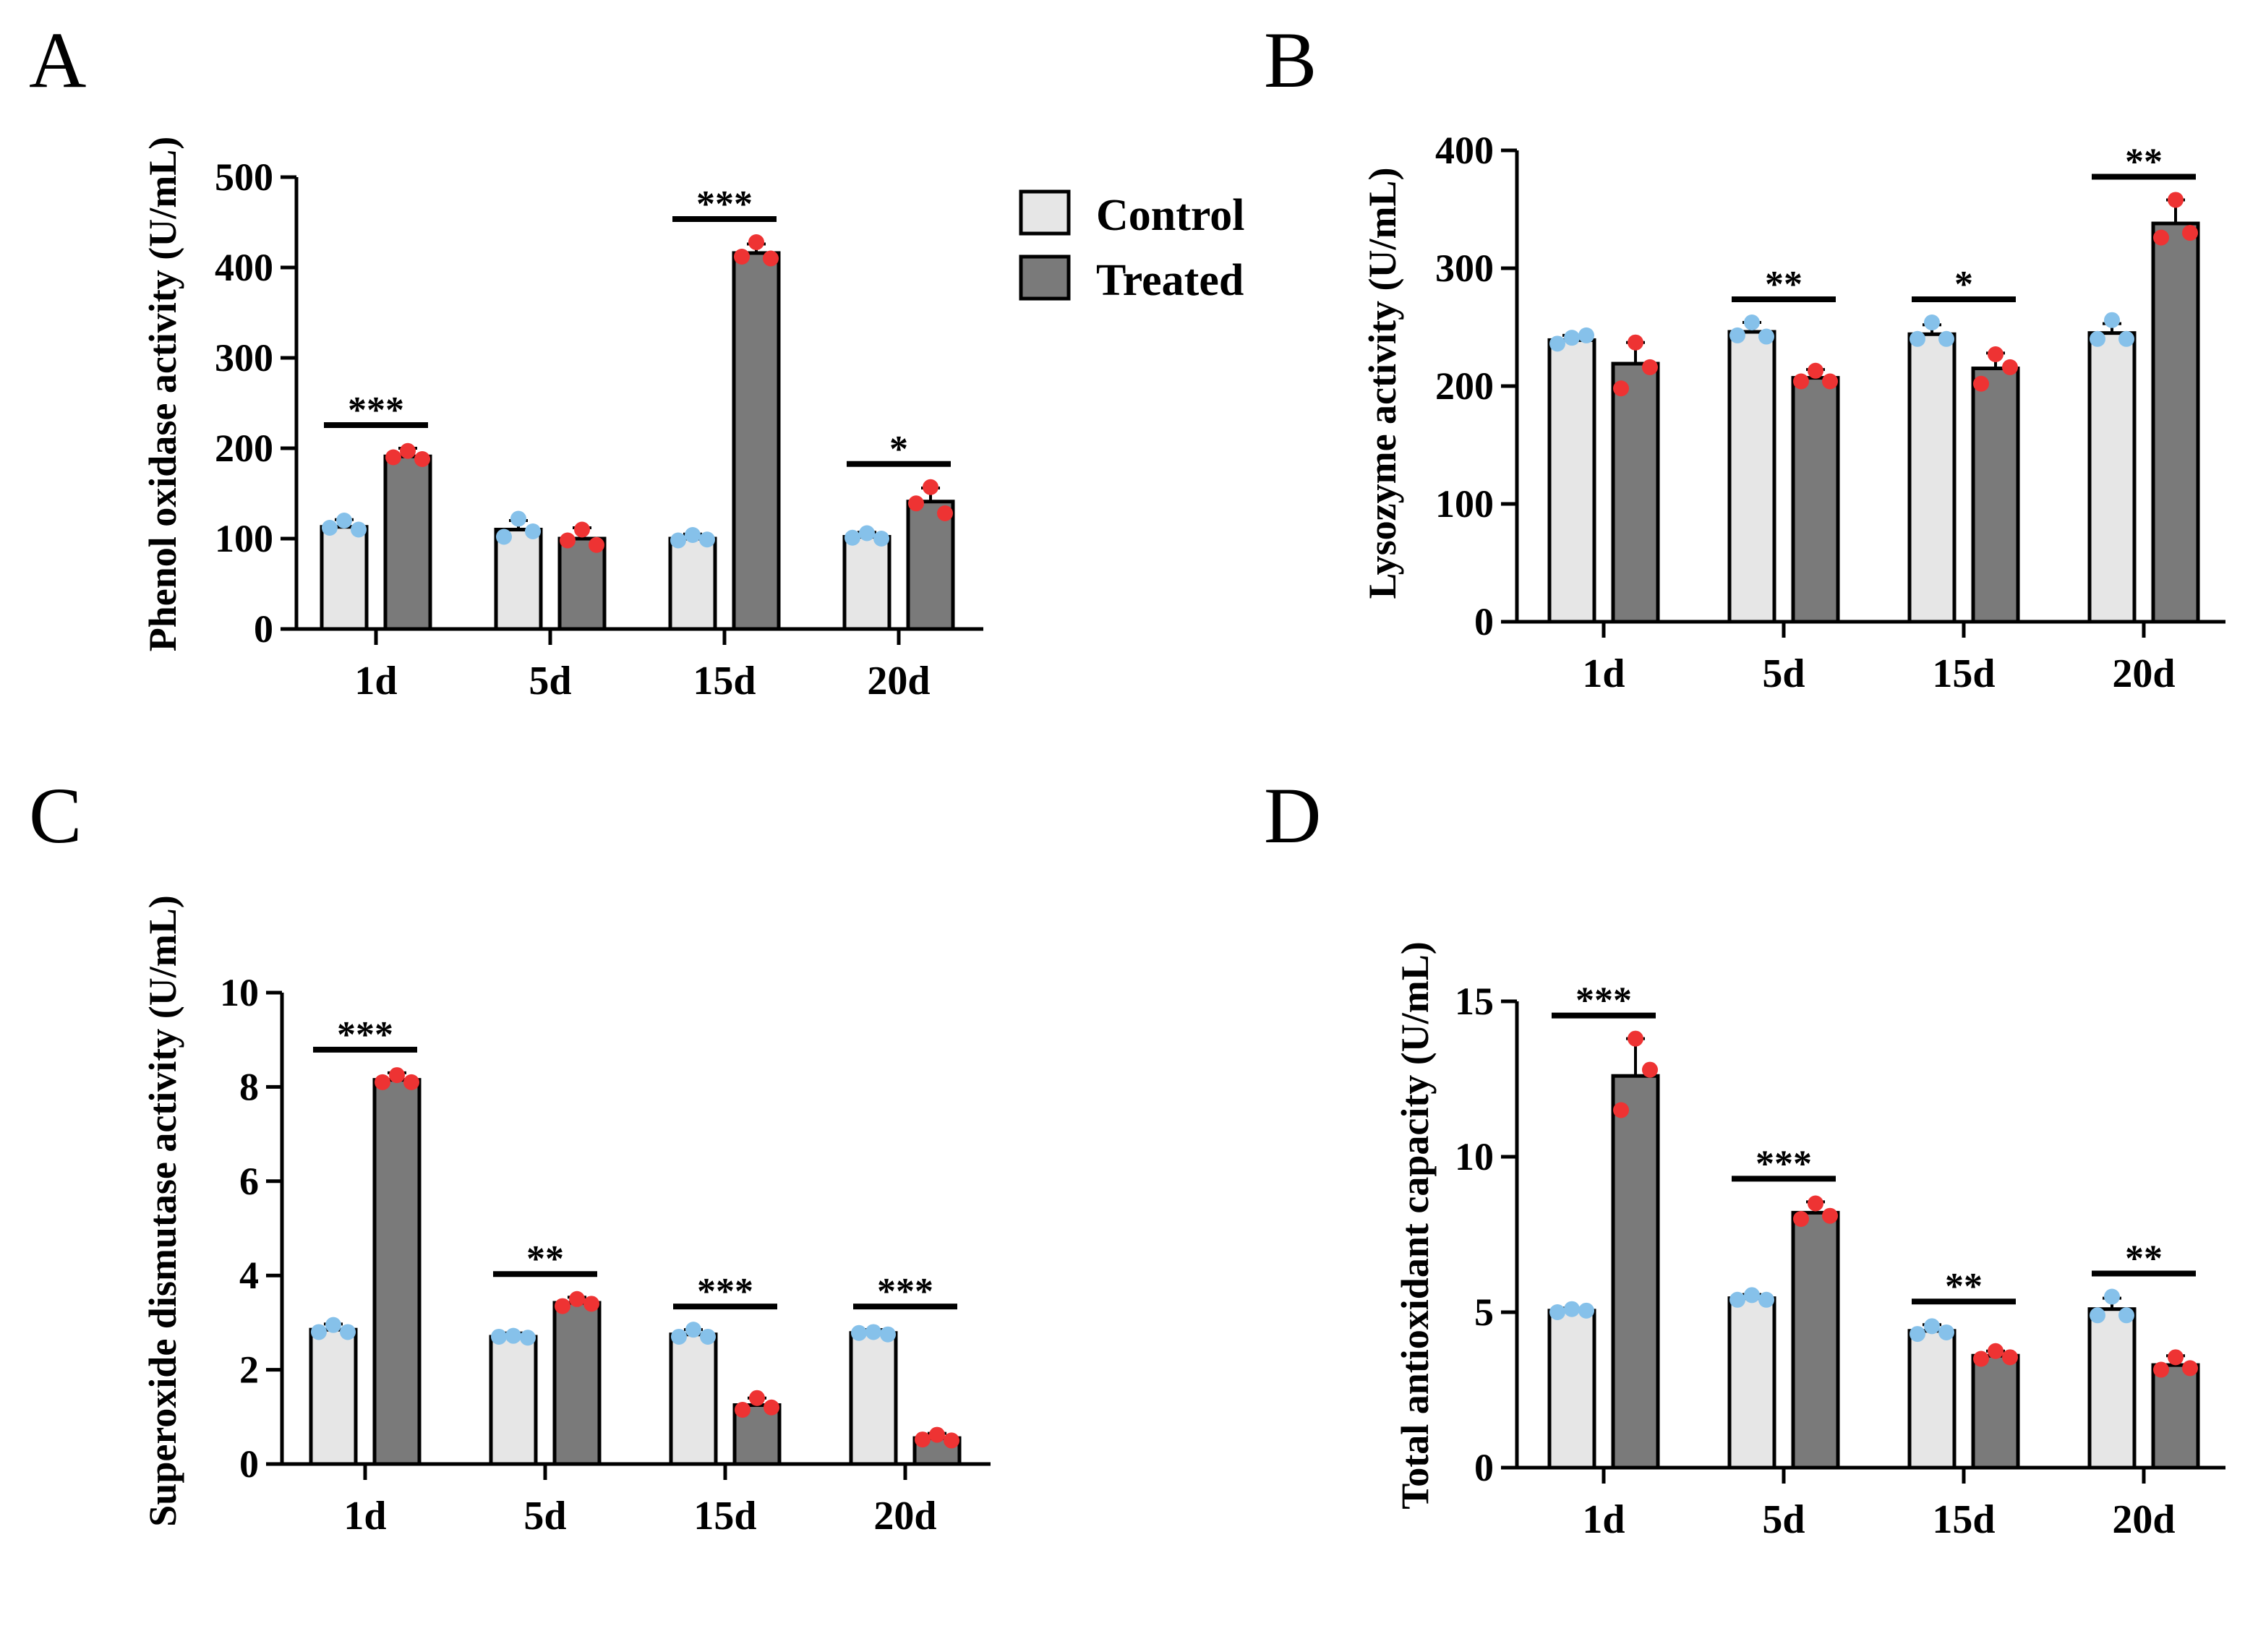  Describe the element at coordinates (249, 1087) in the screenshot. I see `y-tick-label: 8` at that location.